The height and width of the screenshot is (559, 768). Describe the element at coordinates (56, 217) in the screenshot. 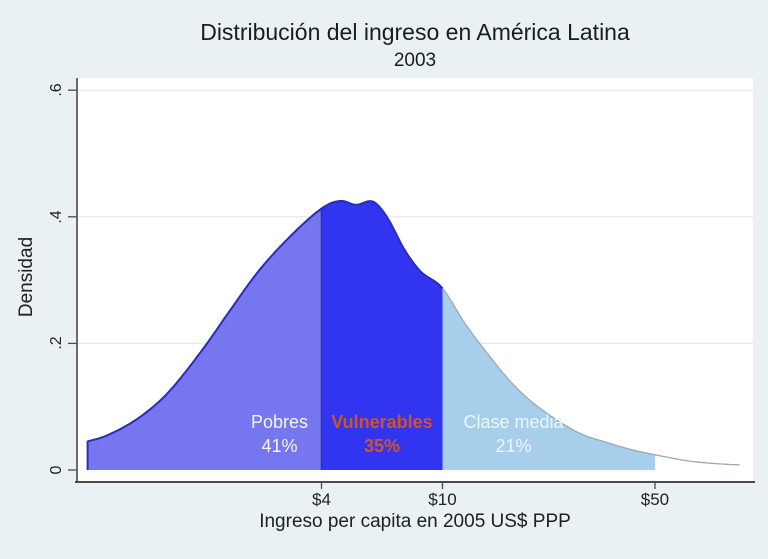

I see `y-tick-label-.4: .4` at that location.